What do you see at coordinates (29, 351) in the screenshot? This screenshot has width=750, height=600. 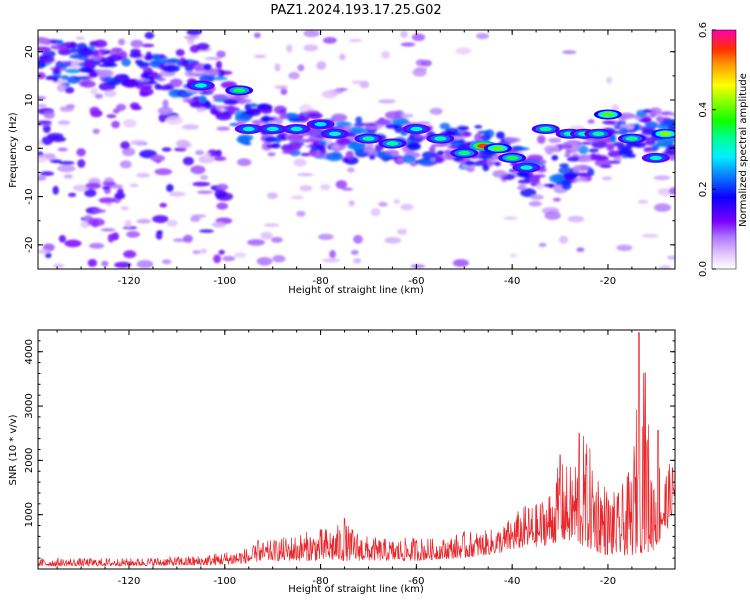 I see `y-tick-label: 4000` at bounding box center [29, 351].